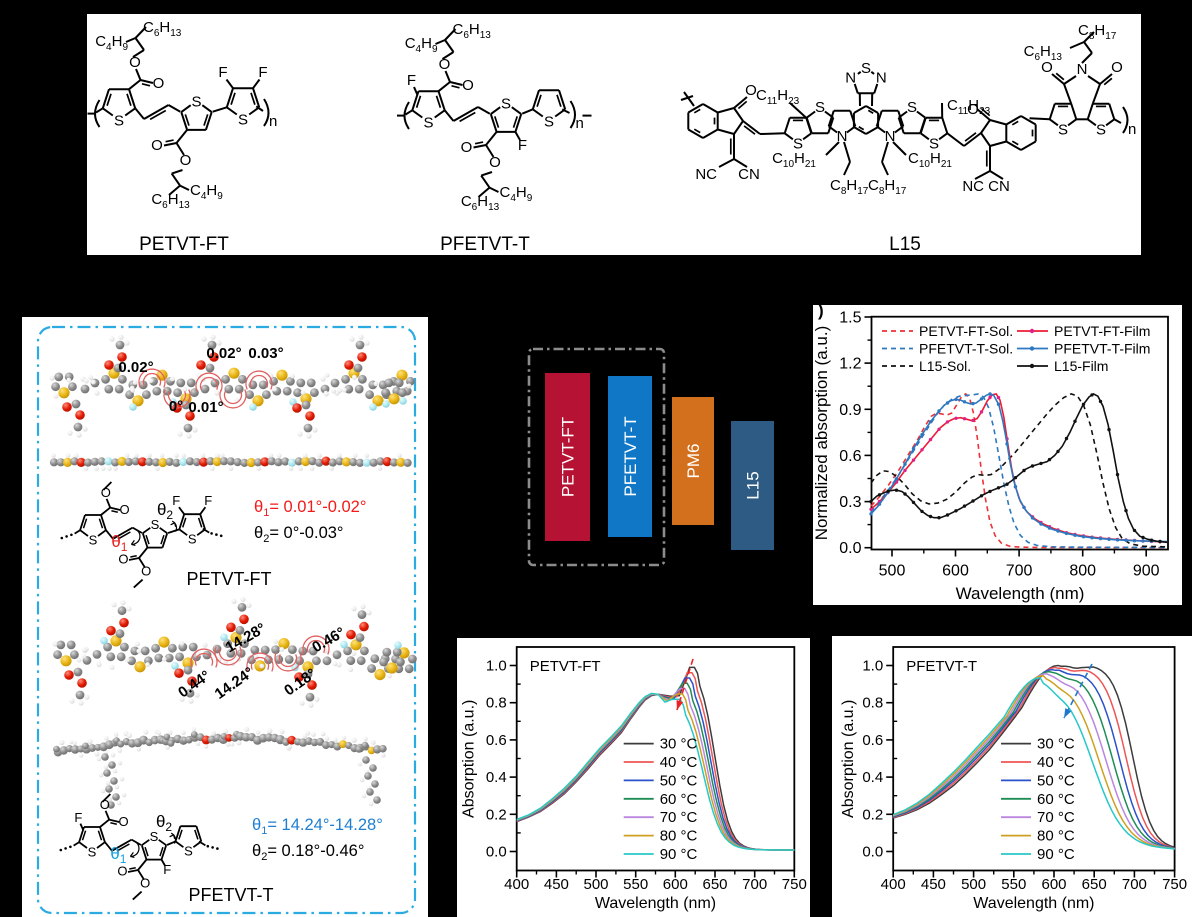 Image resolution: width=1192 pixels, height=917 pixels. What do you see at coordinates (580, 123) in the screenshot?
I see `svg-text: n` at bounding box center [580, 123].